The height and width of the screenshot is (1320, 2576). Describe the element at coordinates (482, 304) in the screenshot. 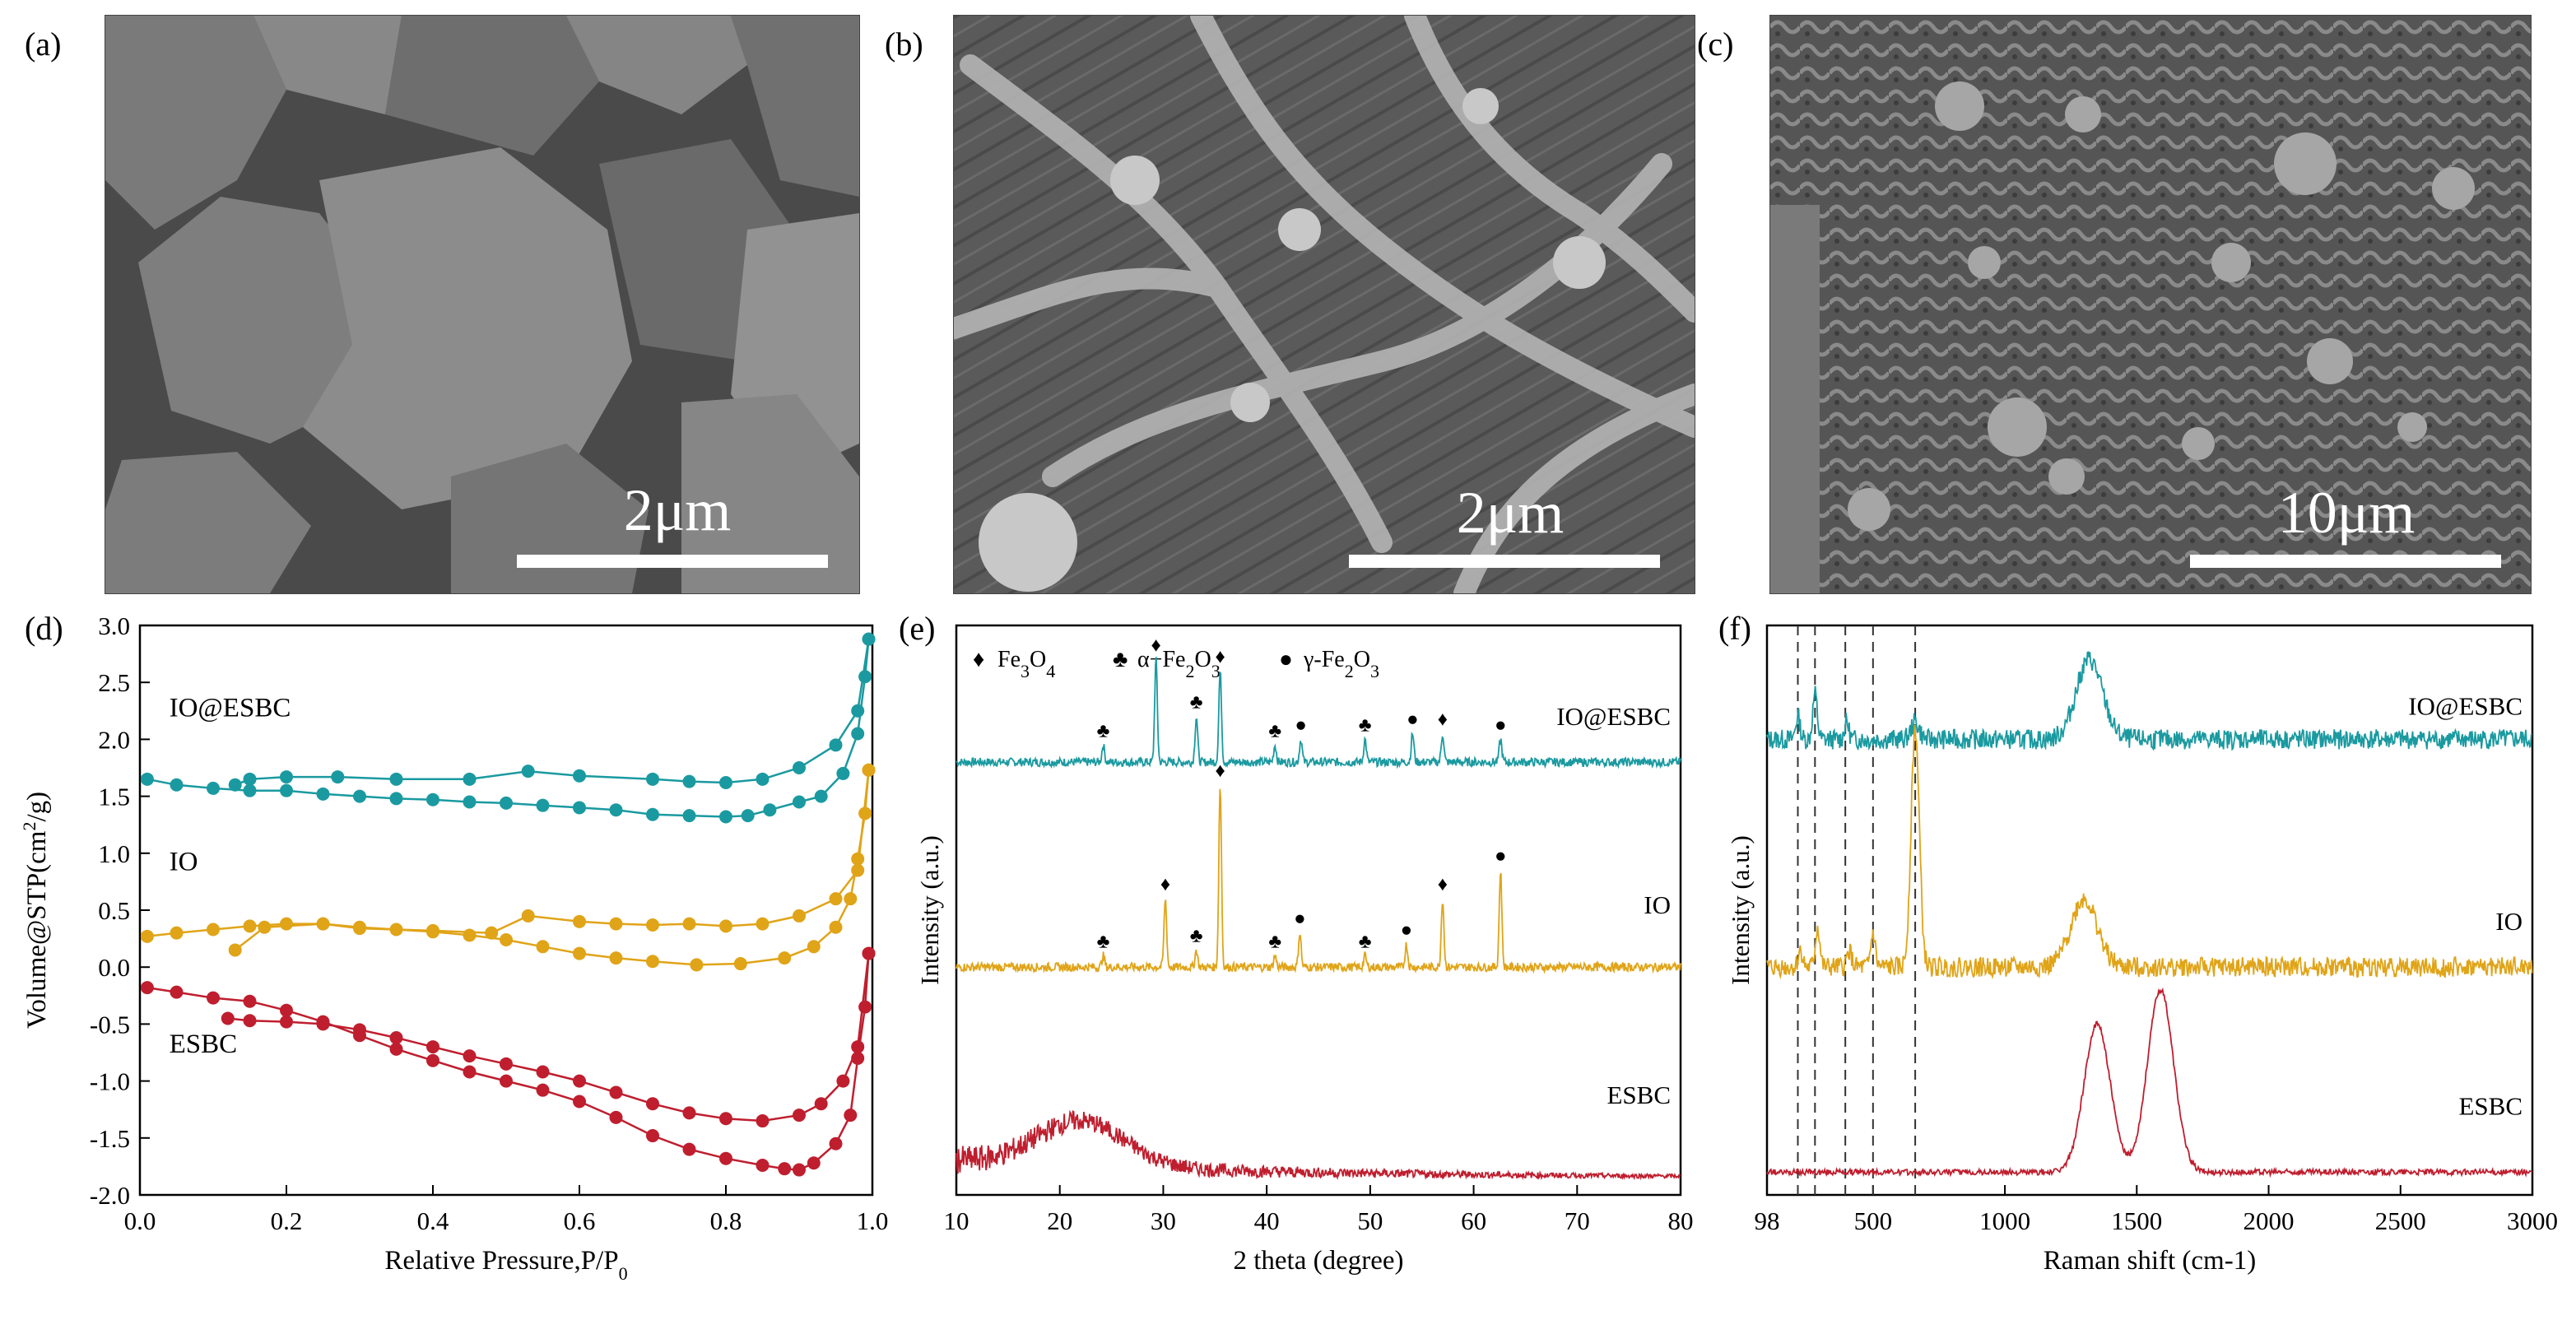

I see `sem-image-a: 2μm` at that location.